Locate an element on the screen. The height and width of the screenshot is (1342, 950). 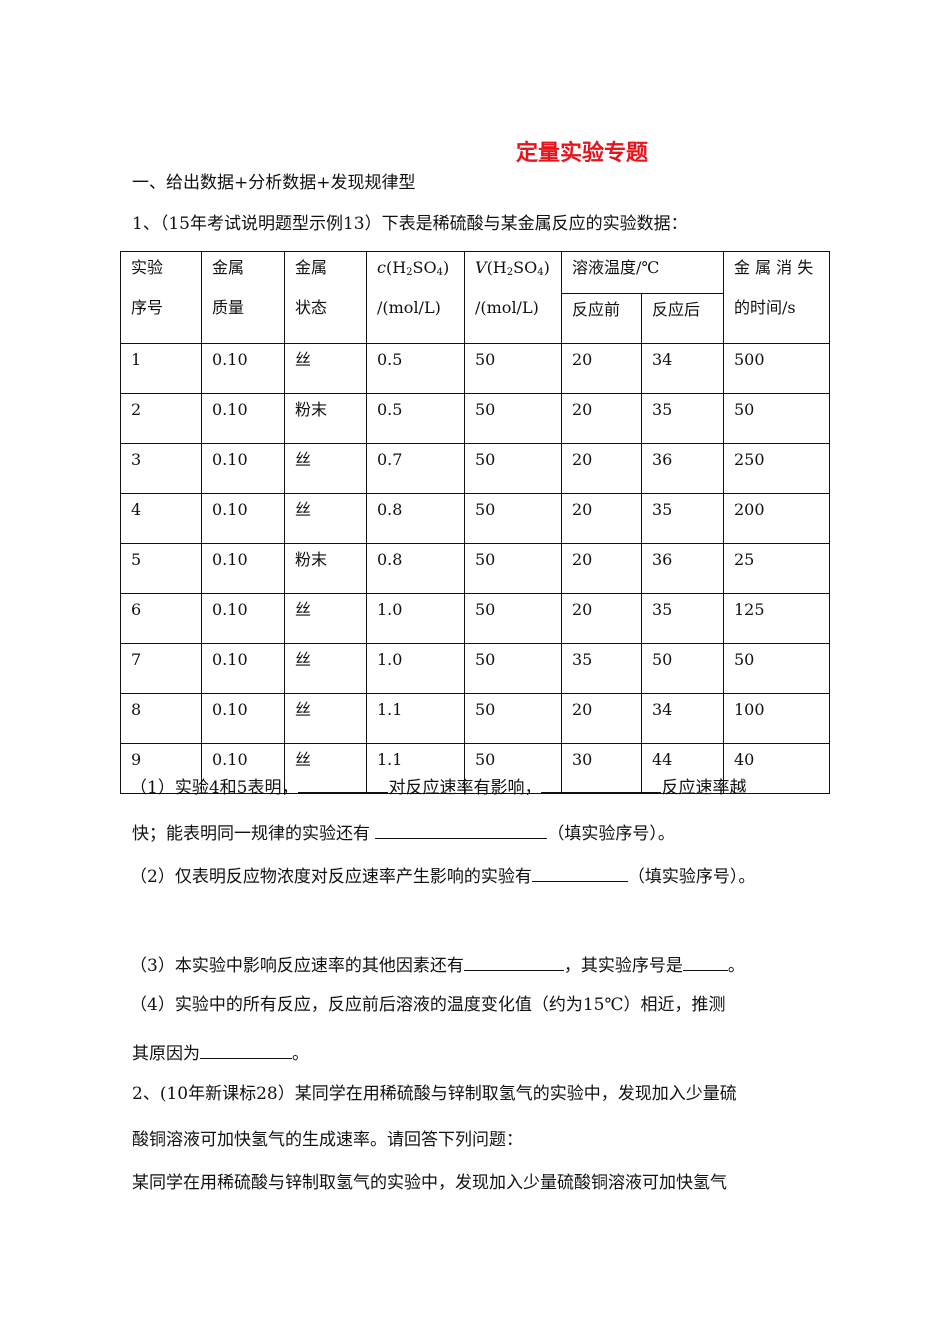
table-cell: 125 is located at coordinates (776, 618).